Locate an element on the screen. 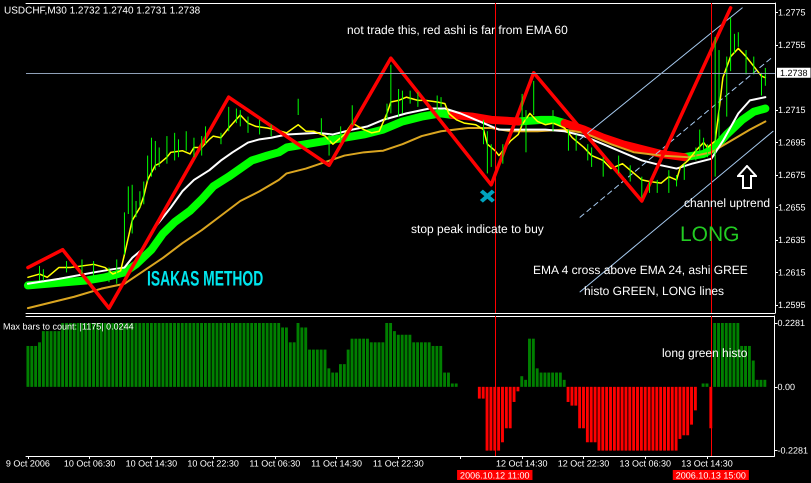  y-tick-label: 1.2595 is located at coordinates (792, 305).